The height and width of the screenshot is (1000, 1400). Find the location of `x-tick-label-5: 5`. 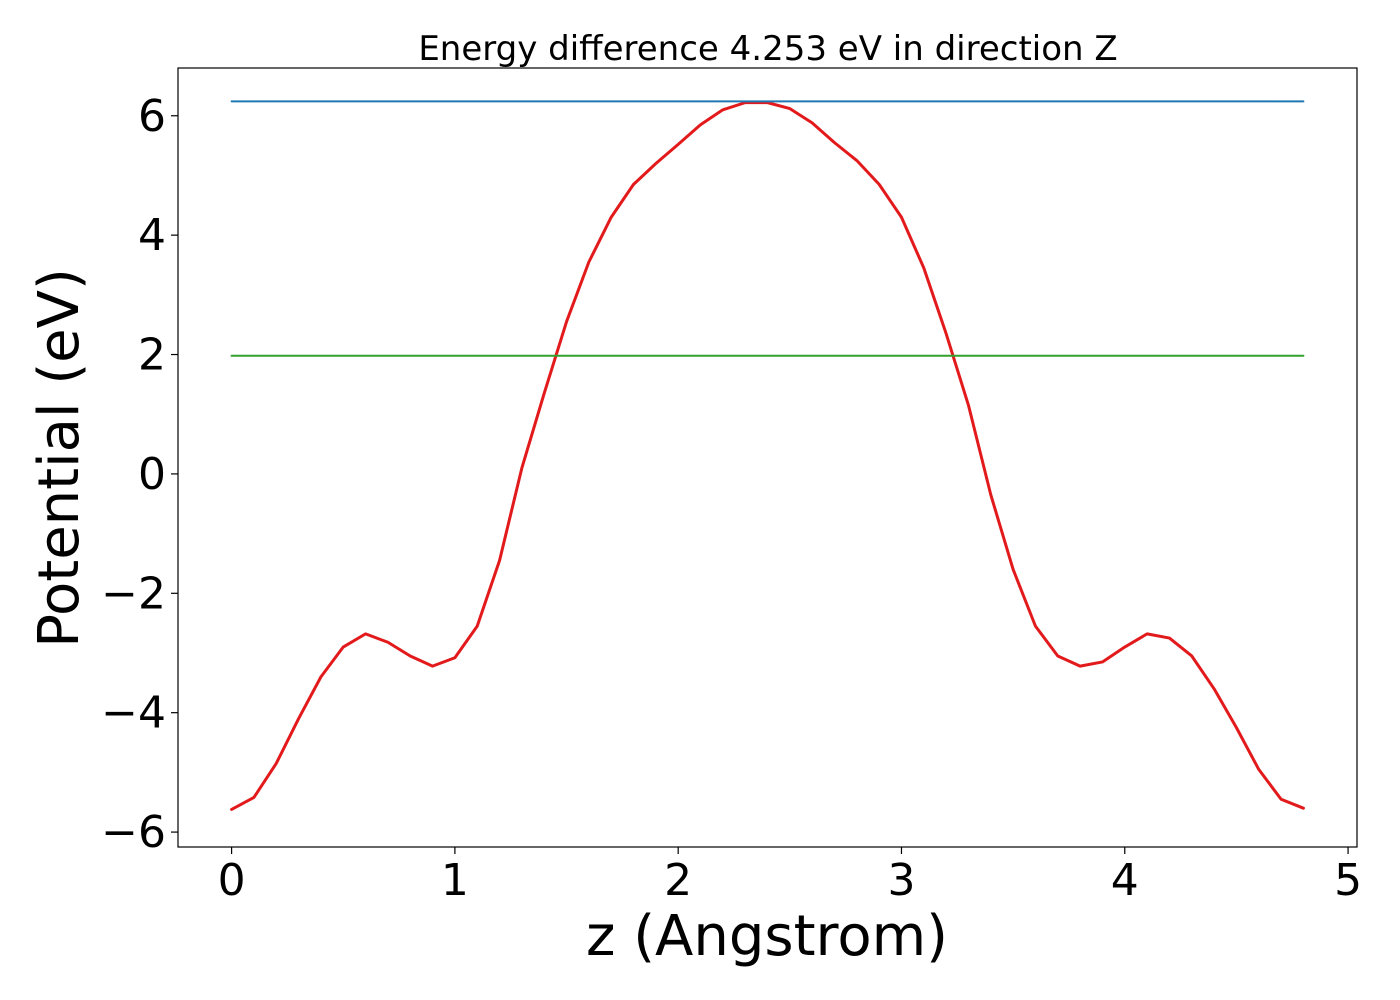

x-tick-label-5: 5 is located at coordinates (1348, 880).